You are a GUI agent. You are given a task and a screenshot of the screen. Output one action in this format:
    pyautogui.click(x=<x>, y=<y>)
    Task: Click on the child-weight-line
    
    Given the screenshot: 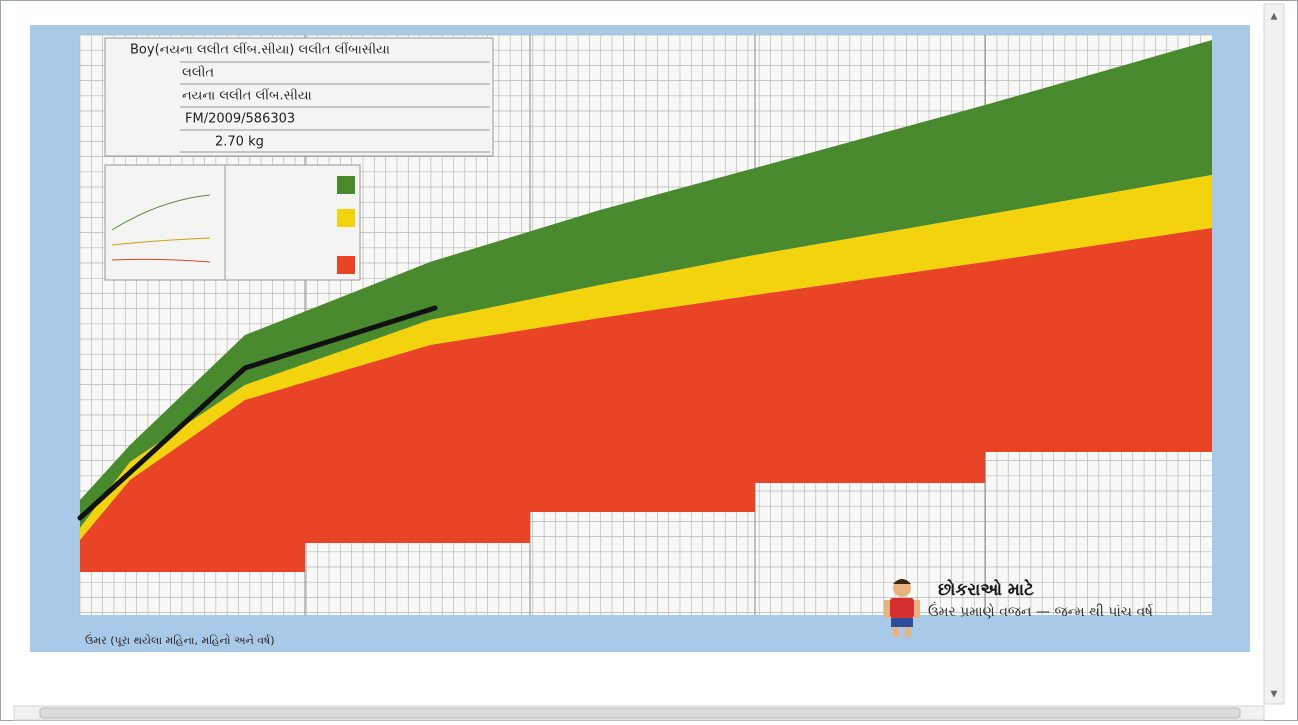 What is the action you would take?
    pyautogui.click(x=257, y=413)
    